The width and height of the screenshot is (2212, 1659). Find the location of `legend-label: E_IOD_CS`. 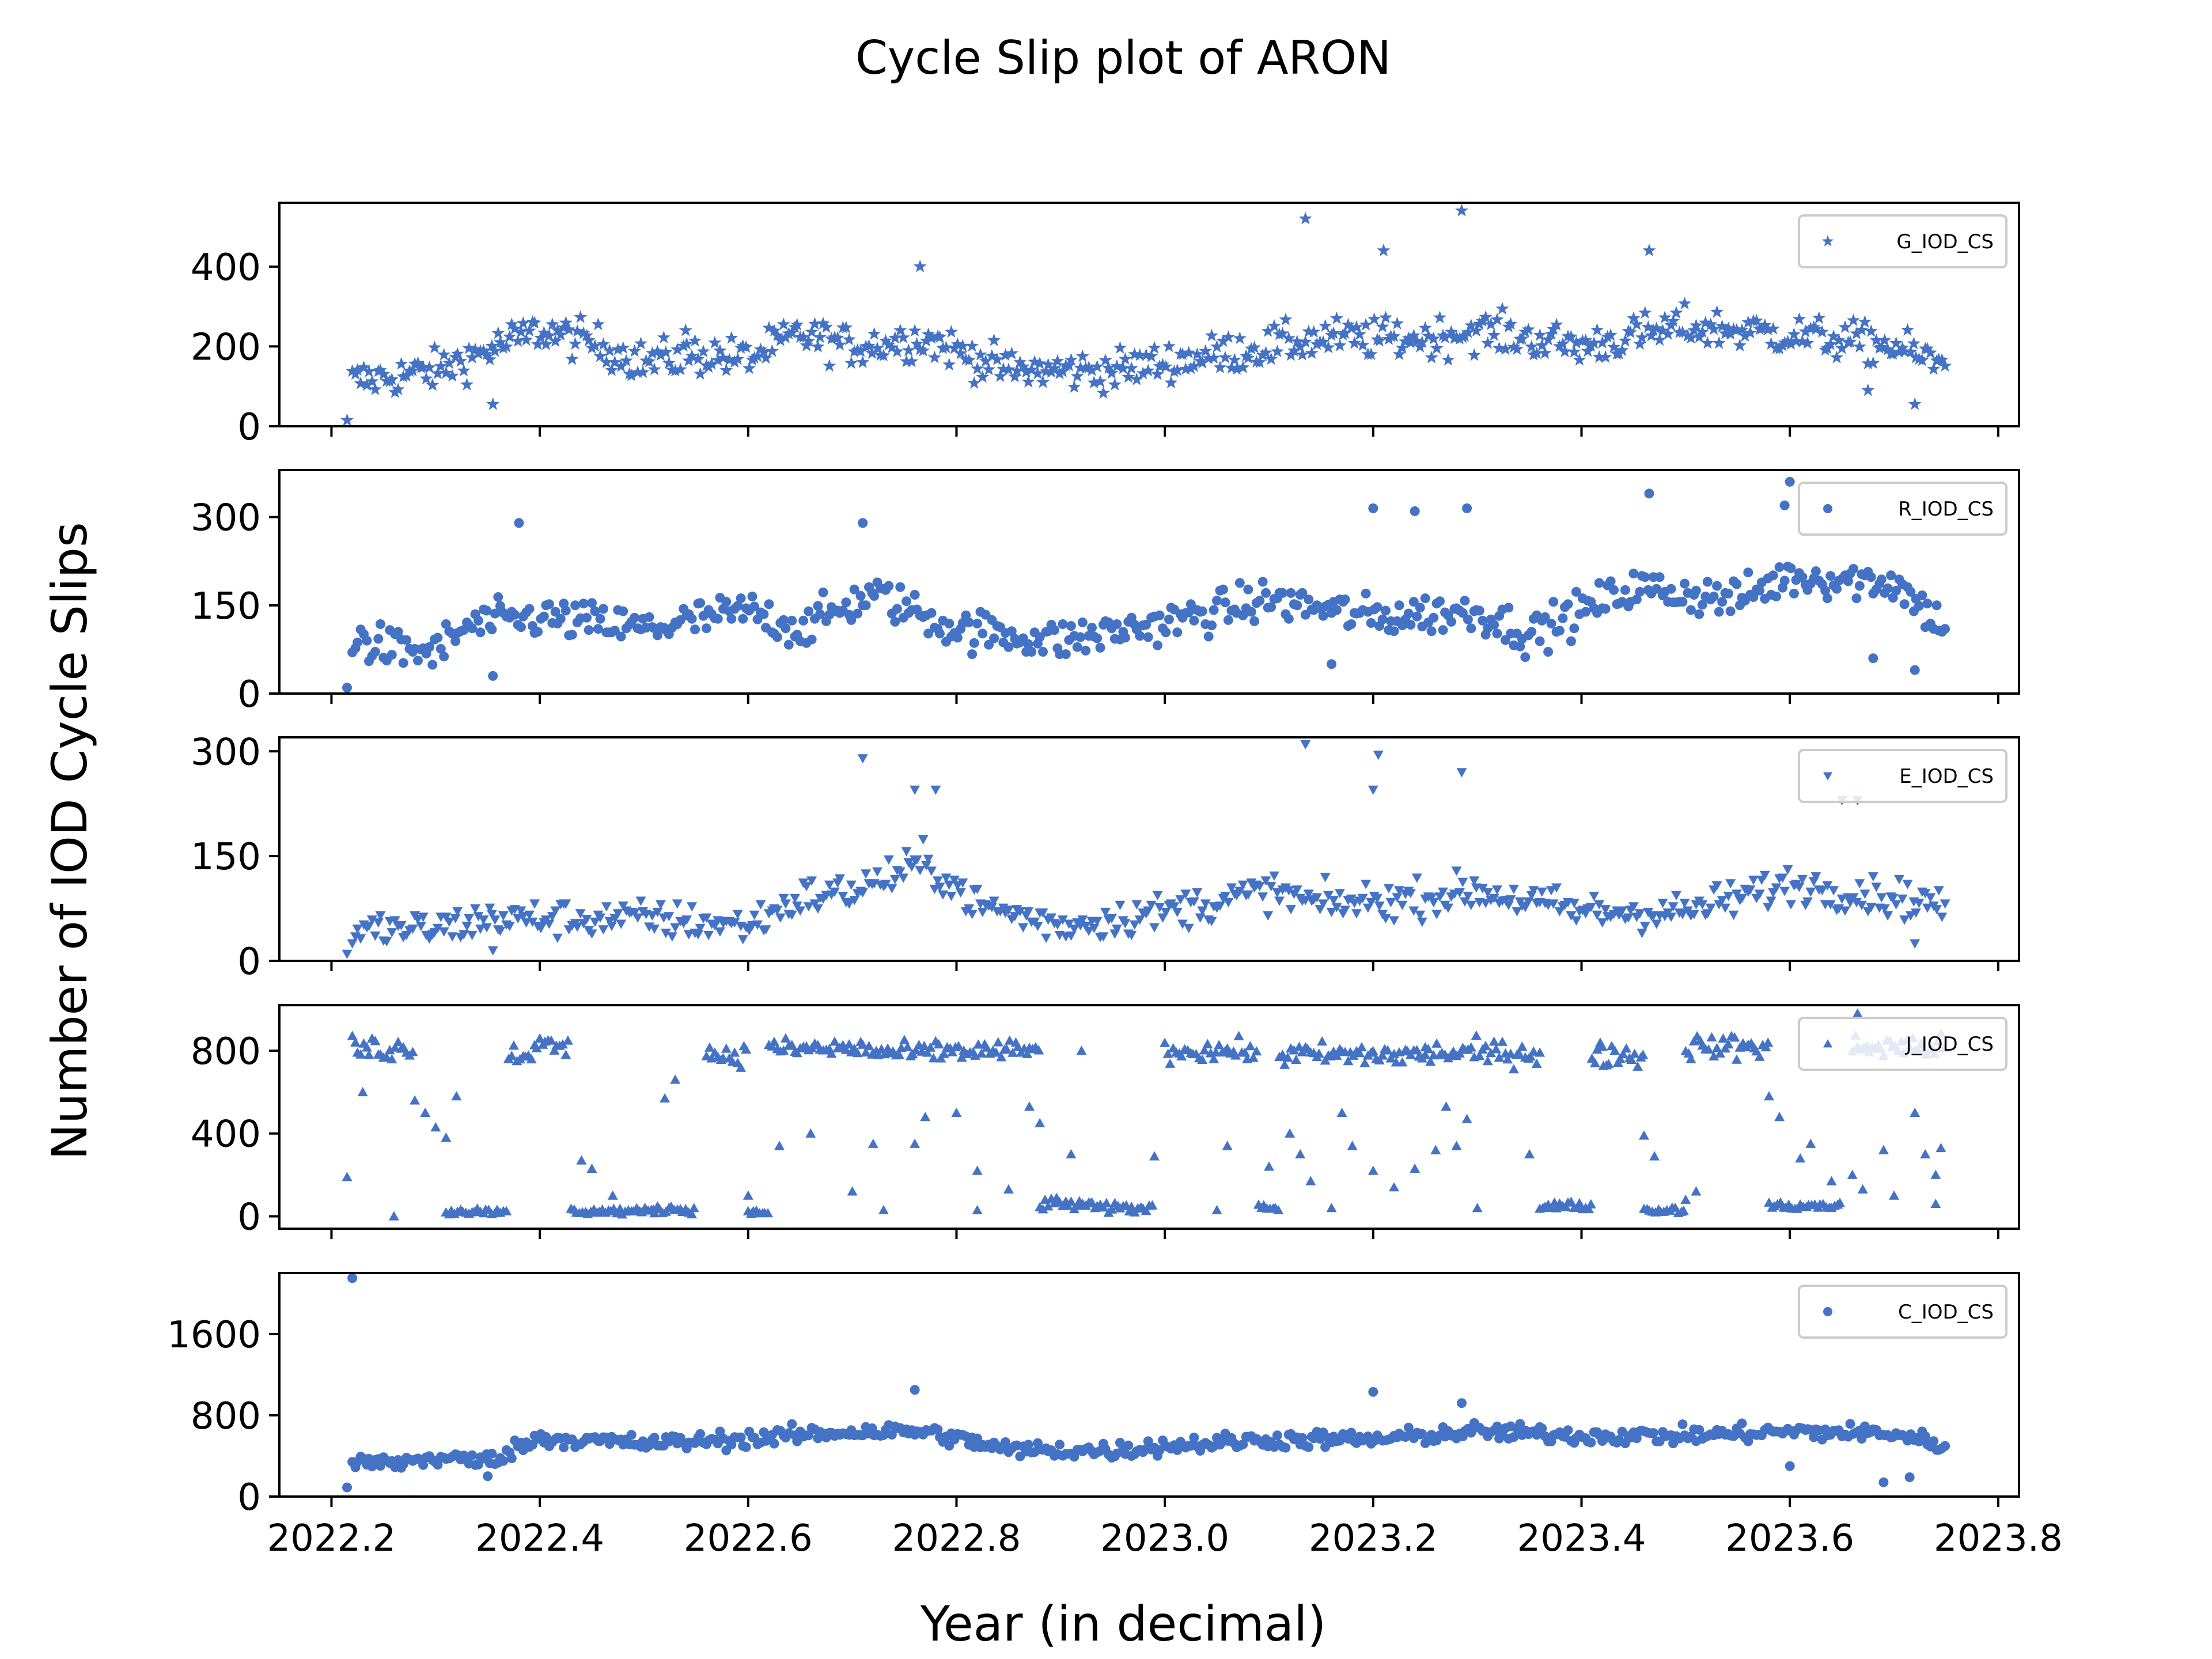

legend-label: E_IOD_CS is located at coordinates (1946, 776).